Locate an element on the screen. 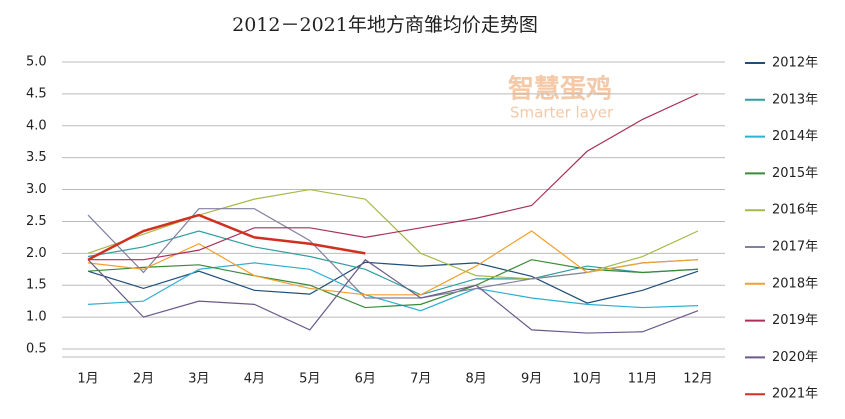 Image resolution: width=845 pixels, height=419 pixels. x-tick-label: 9月 is located at coordinates (531, 379).